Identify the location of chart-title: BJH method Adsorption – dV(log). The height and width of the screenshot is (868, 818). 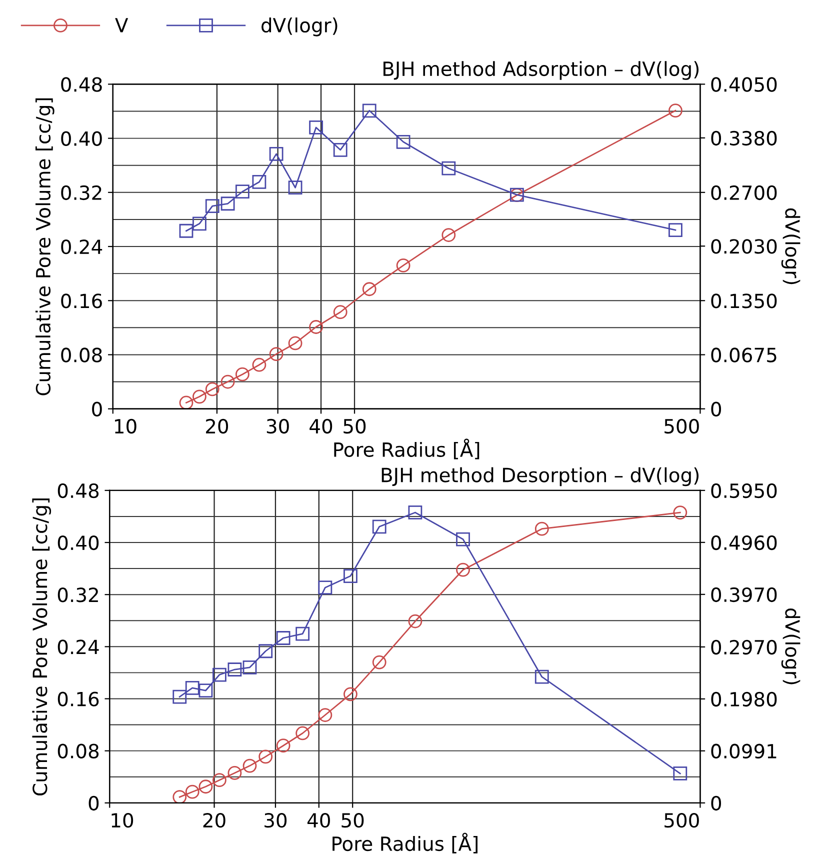
(541, 70).